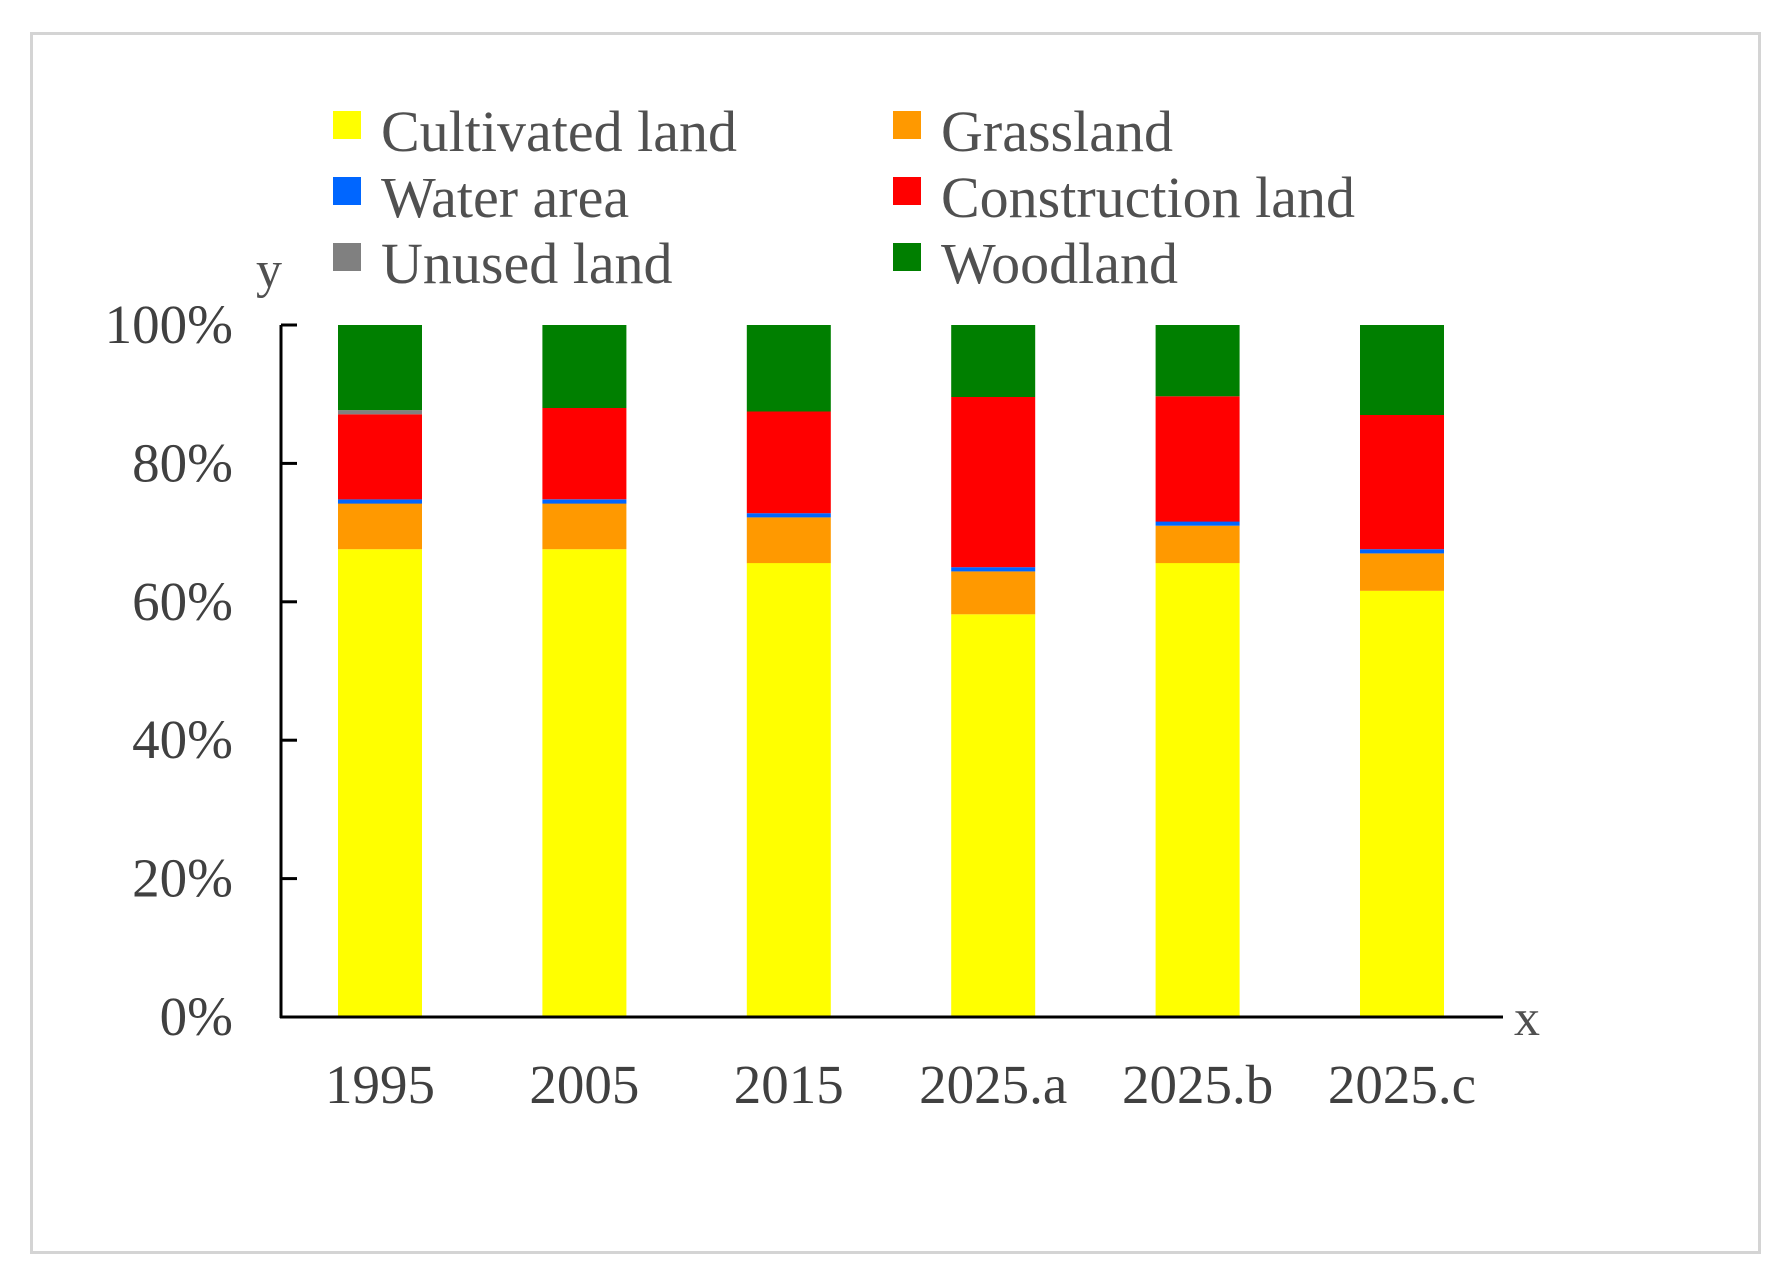 The height and width of the screenshot is (1284, 1791). Describe the element at coordinates (1197, 790) in the screenshot. I see `bar-segment-cultivated-land-2025-b` at that location.